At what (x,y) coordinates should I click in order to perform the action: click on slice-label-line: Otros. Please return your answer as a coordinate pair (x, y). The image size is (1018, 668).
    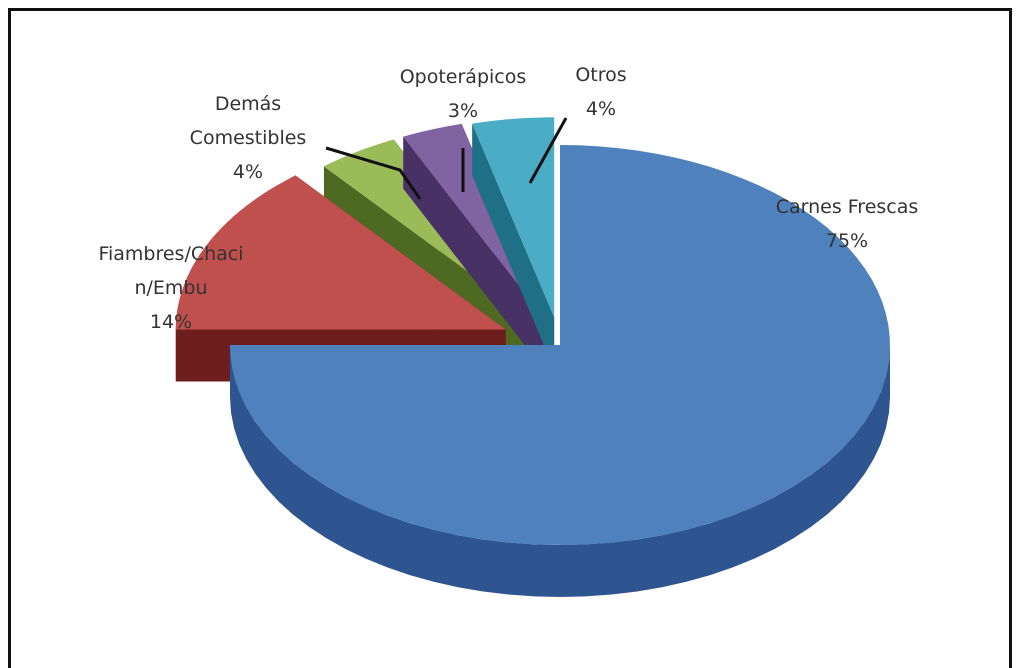
    Looking at the image, I should click on (600, 75).